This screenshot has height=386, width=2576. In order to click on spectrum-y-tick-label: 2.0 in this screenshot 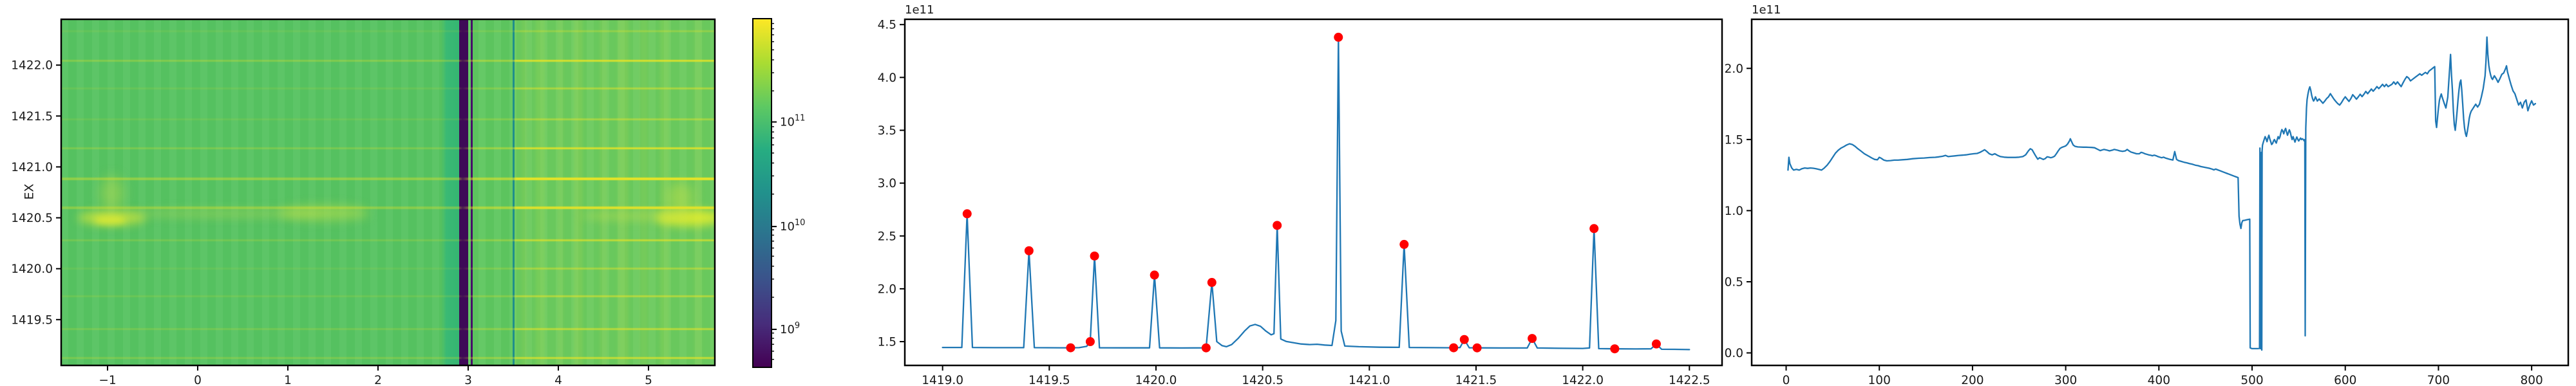, I will do `click(887, 289)`.